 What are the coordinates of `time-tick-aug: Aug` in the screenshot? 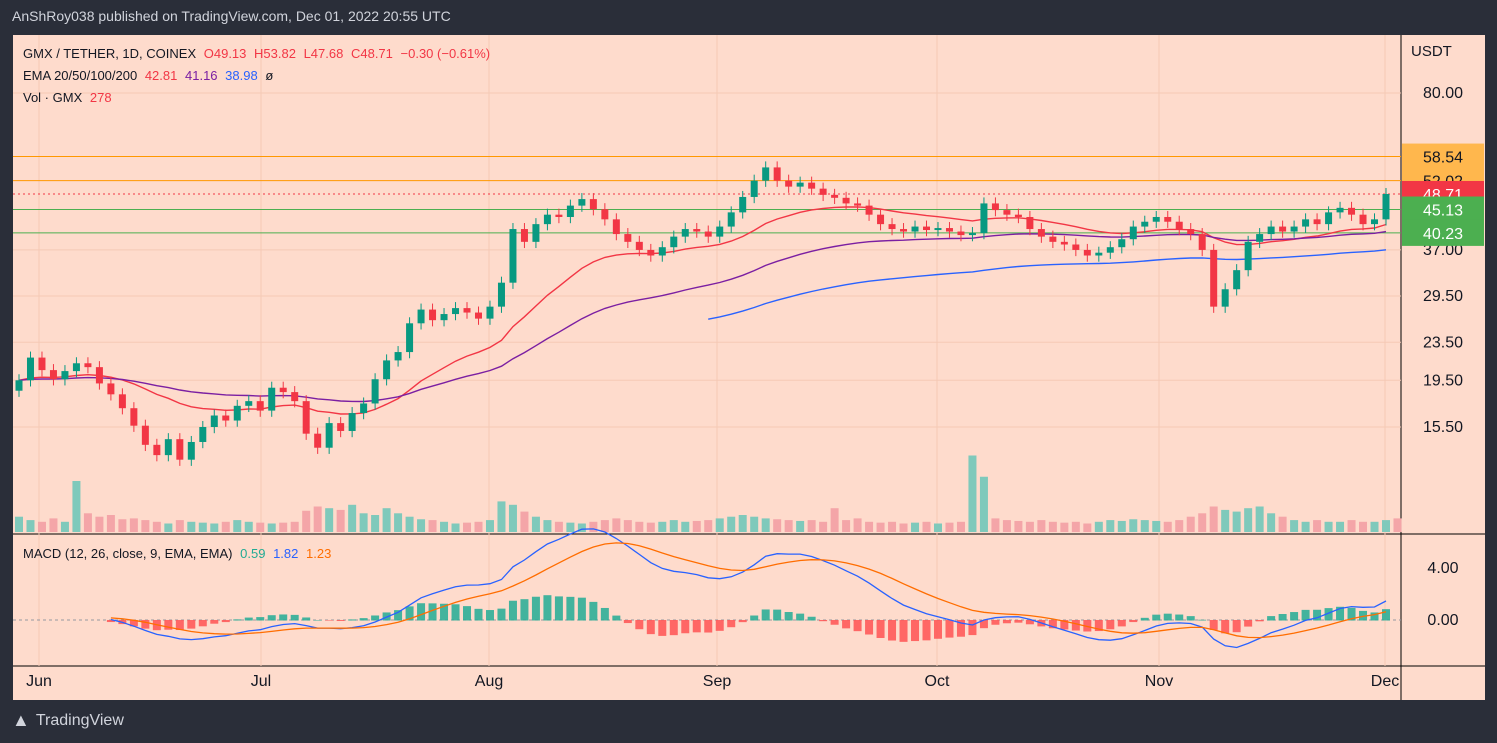 It's located at (489, 681).